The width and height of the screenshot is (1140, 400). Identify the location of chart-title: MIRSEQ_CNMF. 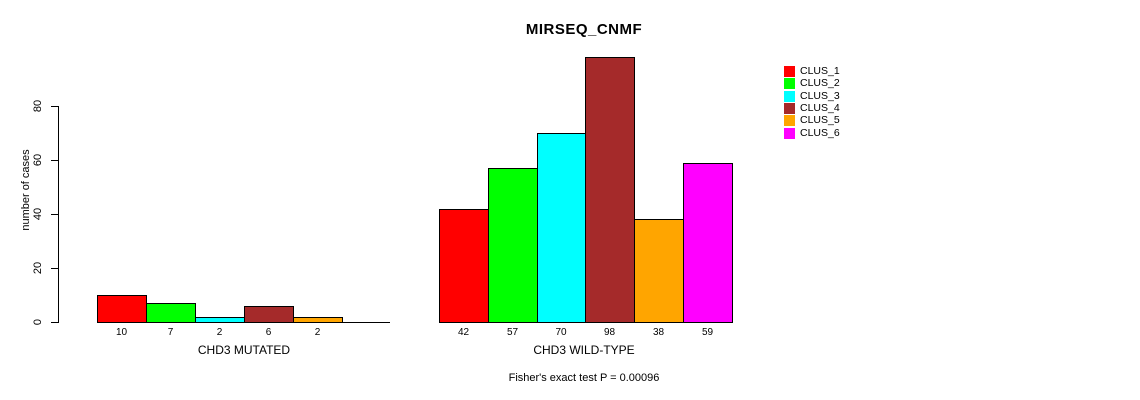
(584, 29).